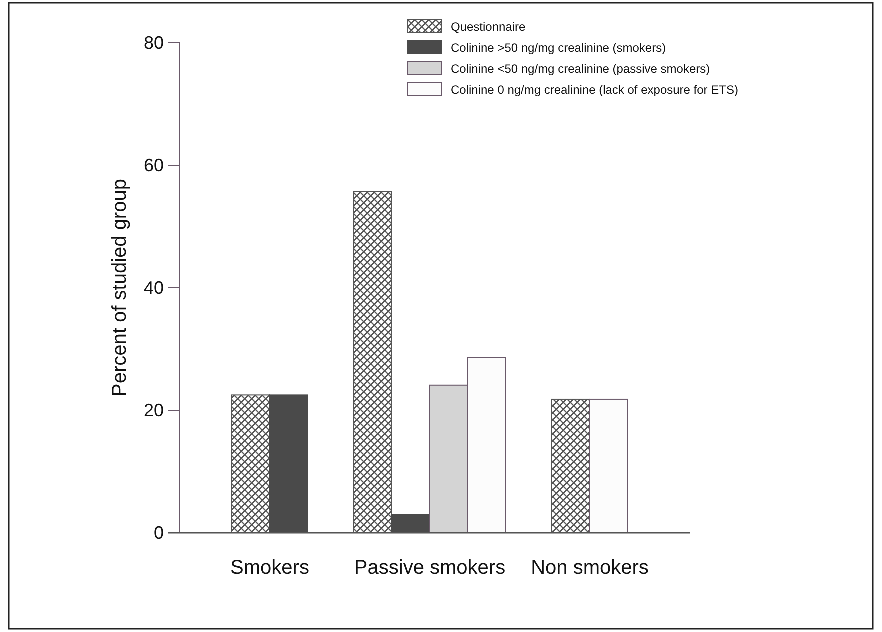 This screenshot has height=632, width=882. What do you see at coordinates (154, 288) in the screenshot?
I see `y-tick-label: 40` at bounding box center [154, 288].